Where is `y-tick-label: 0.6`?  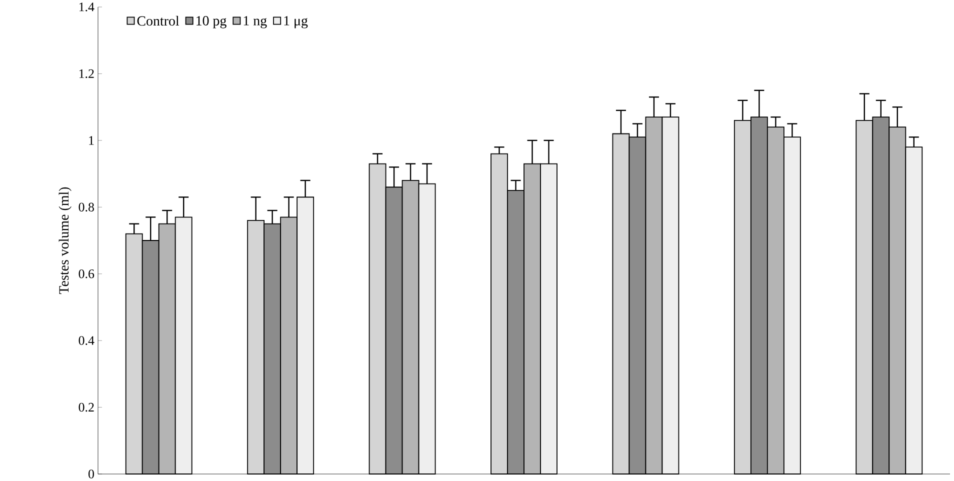
y-tick-label: 0.6 is located at coordinates (86, 273).